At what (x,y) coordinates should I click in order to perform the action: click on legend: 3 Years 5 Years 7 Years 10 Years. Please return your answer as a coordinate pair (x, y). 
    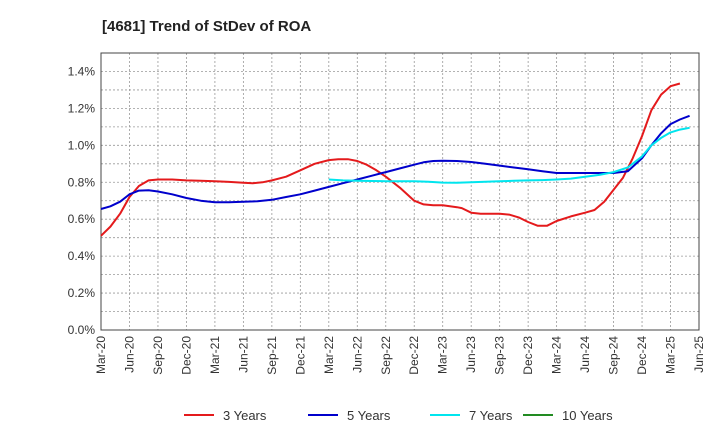
    Looking at the image, I should click on (398, 415).